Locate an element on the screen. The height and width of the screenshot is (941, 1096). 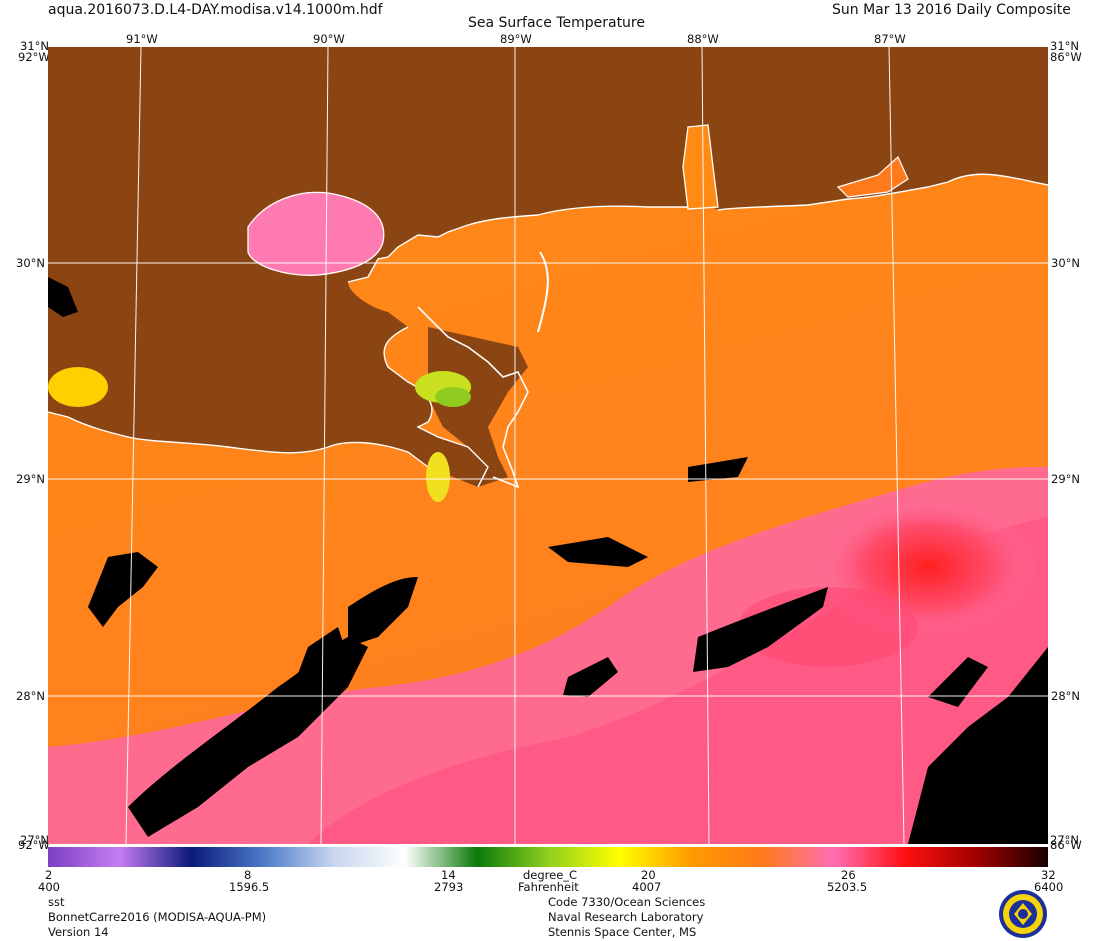
lon-label-88: 88°W is located at coordinates (703, 39).